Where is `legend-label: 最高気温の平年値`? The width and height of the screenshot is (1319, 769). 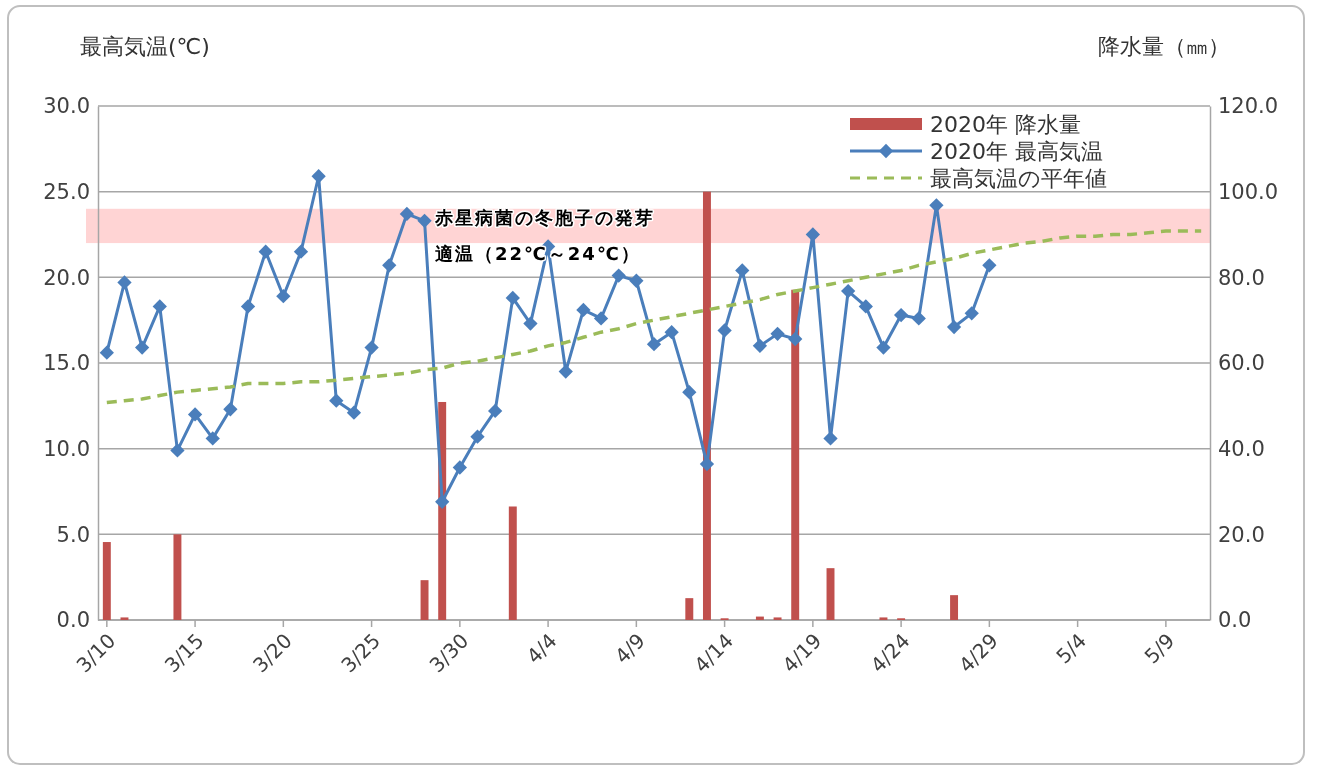 legend-label: 最高気温の平年値 is located at coordinates (1018, 178).